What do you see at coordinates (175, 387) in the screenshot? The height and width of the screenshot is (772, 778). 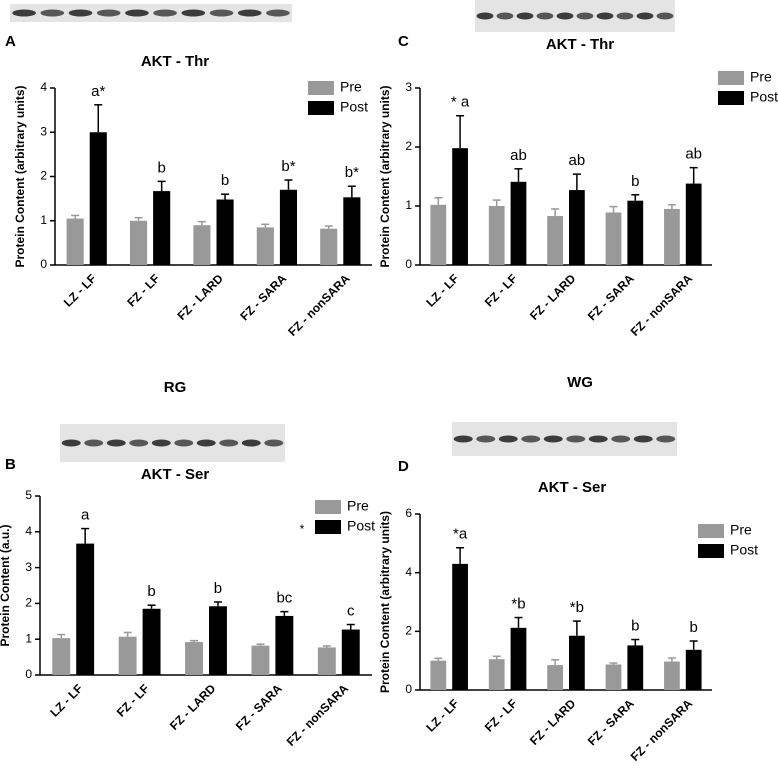 I see `group-title: RG` at bounding box center [175, 387].